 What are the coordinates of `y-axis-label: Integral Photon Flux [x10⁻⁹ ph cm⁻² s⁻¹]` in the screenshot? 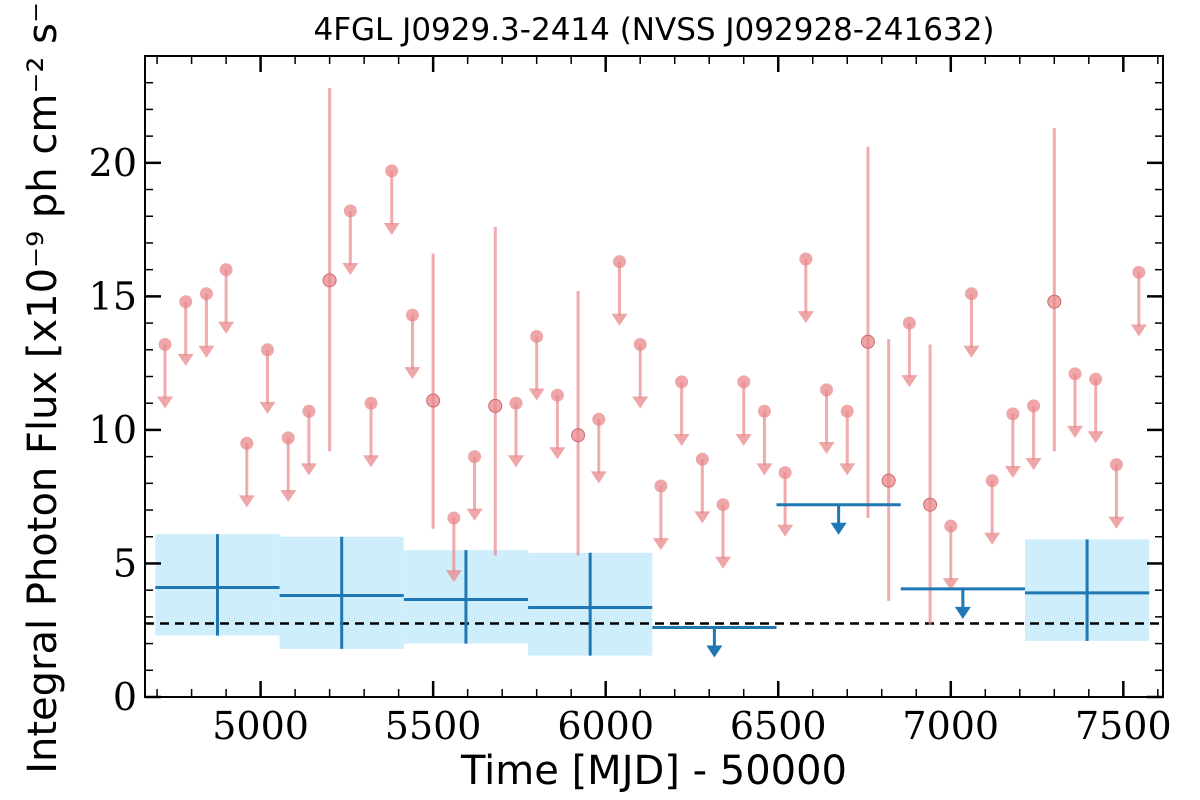 It's located at (43, 387).